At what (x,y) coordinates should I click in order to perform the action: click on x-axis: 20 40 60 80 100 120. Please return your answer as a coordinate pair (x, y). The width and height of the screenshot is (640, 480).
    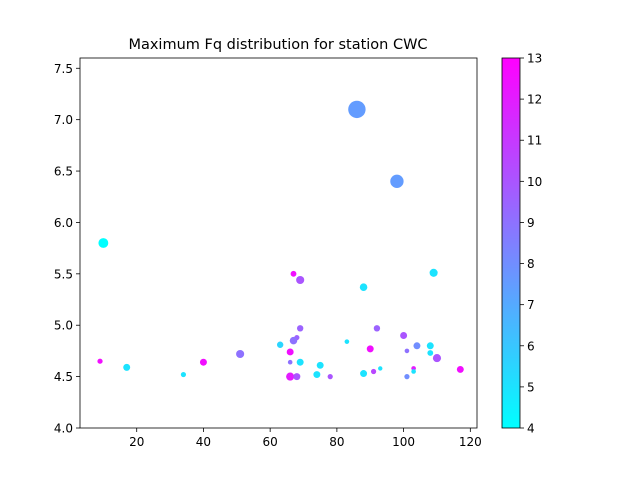
    Looking at the image, I should click on (305, 438).